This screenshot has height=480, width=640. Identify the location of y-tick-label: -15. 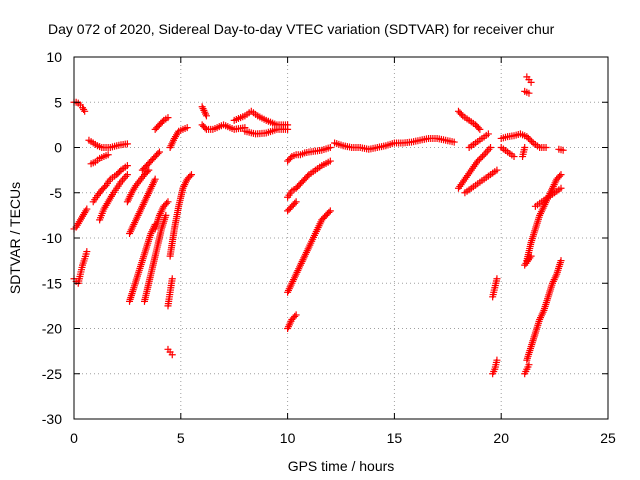
(52, 283).